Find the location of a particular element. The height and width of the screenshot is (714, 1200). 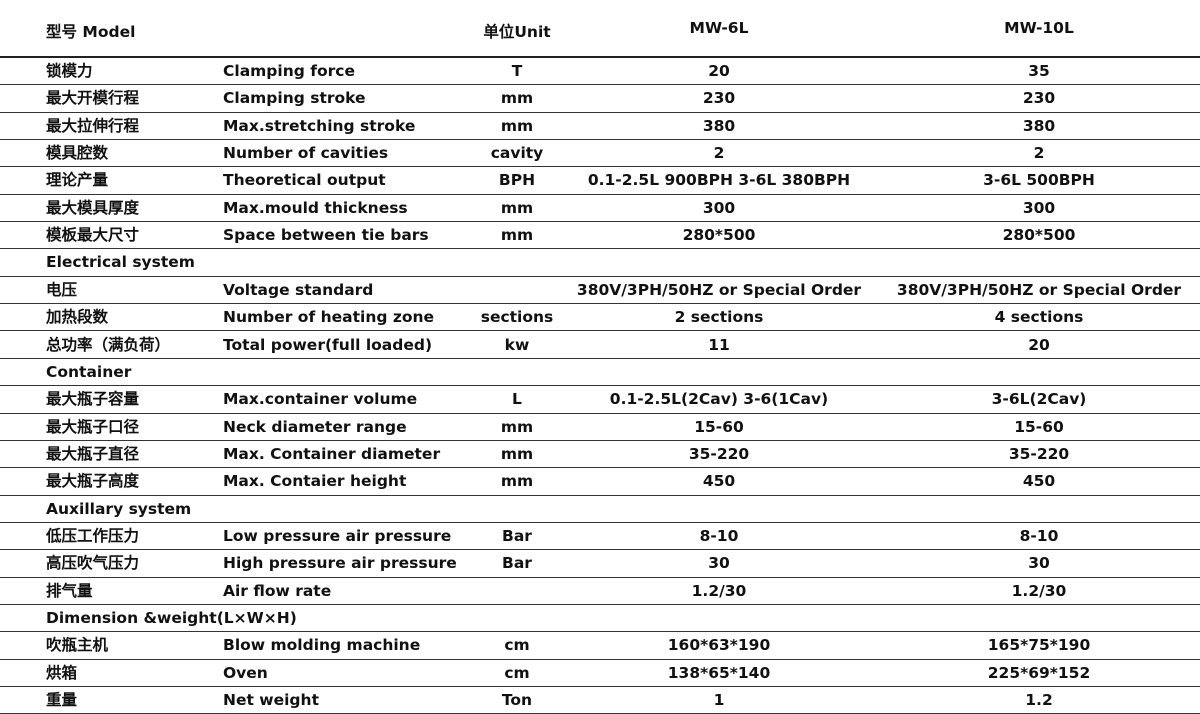

chinese-label: 最大瓶子口径 is located at coordinates (93, 426).